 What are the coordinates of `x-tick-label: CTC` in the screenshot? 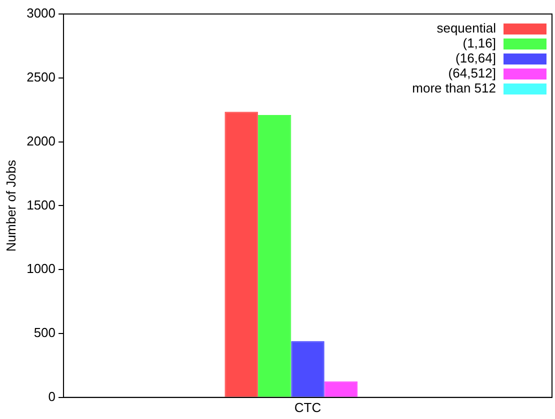 It's located at (308, 407).